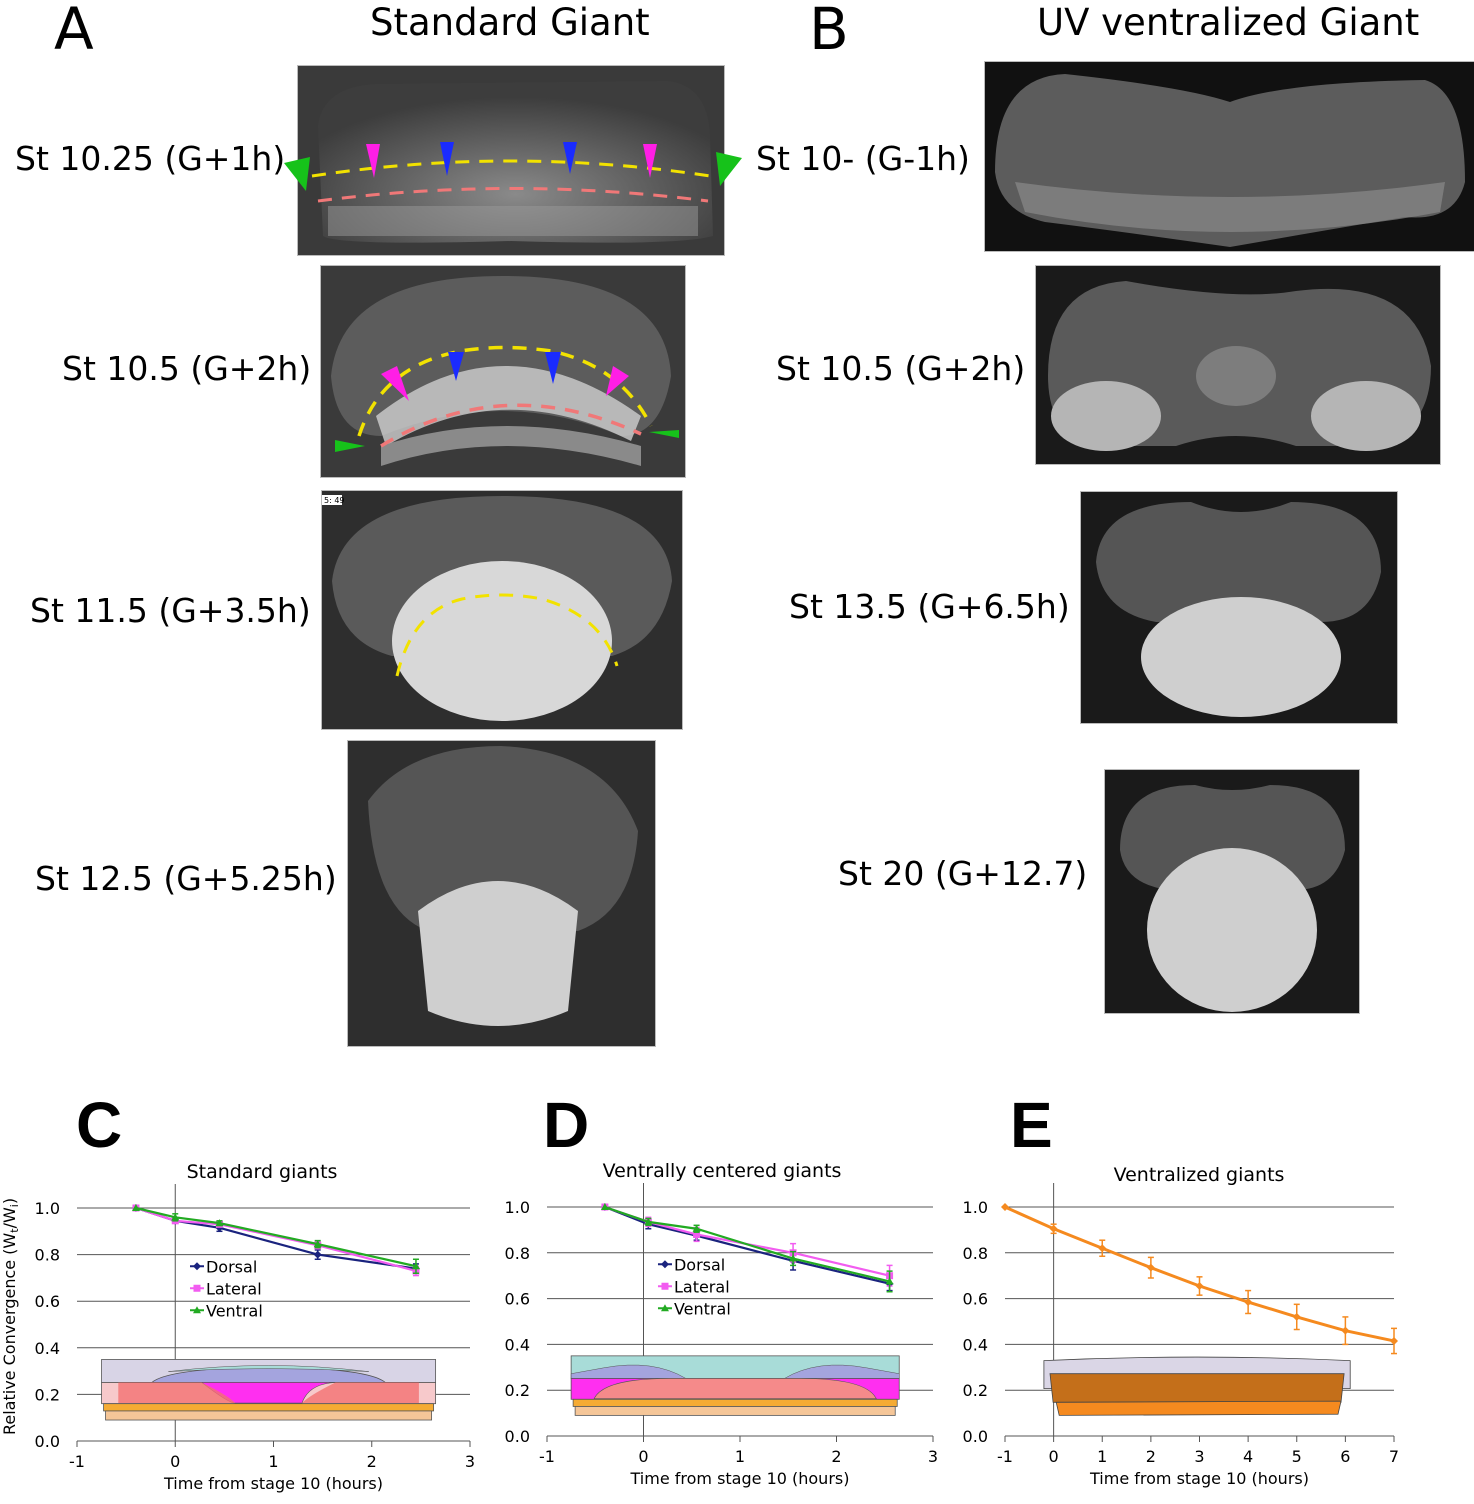  What do you see at coordinates (1199, 1175) in the screenshot?
I see `chart-title: Ventralized giants` at bounding box center [1199, 1175].